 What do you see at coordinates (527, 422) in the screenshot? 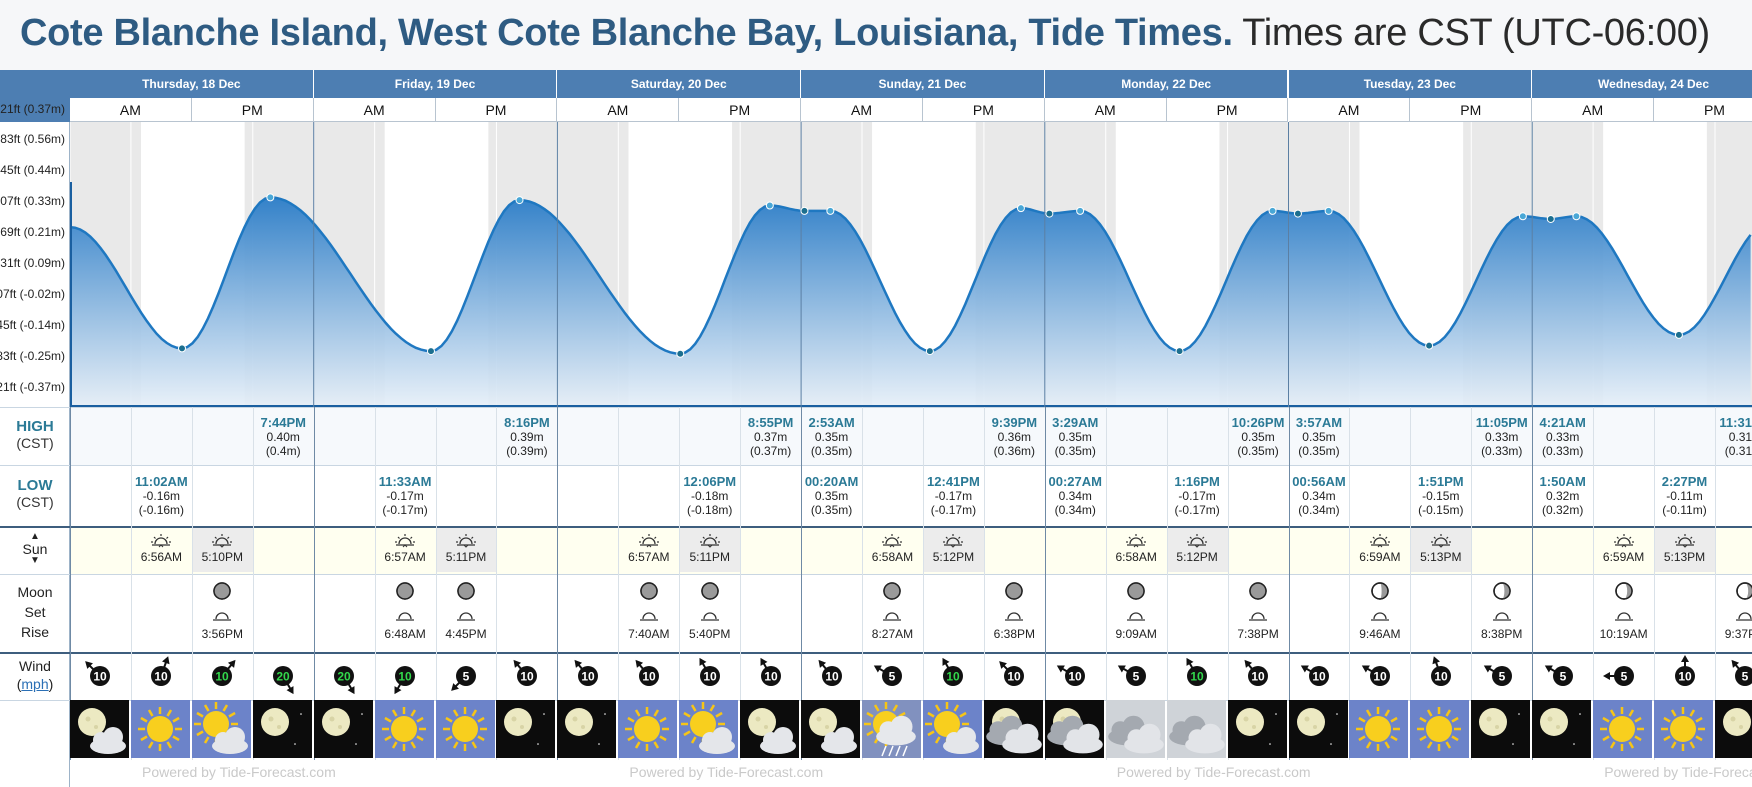
I see `high-tide-time: 8:16PM` at bounding box center [527, 422].